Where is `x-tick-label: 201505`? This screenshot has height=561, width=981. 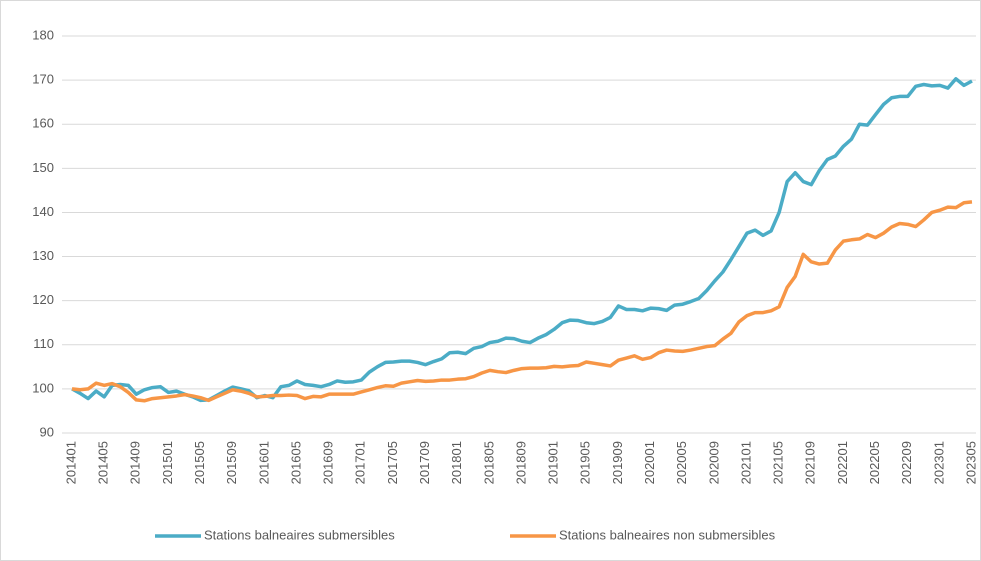
x-tick-label: 201505 is located at coordinates (199, 462).